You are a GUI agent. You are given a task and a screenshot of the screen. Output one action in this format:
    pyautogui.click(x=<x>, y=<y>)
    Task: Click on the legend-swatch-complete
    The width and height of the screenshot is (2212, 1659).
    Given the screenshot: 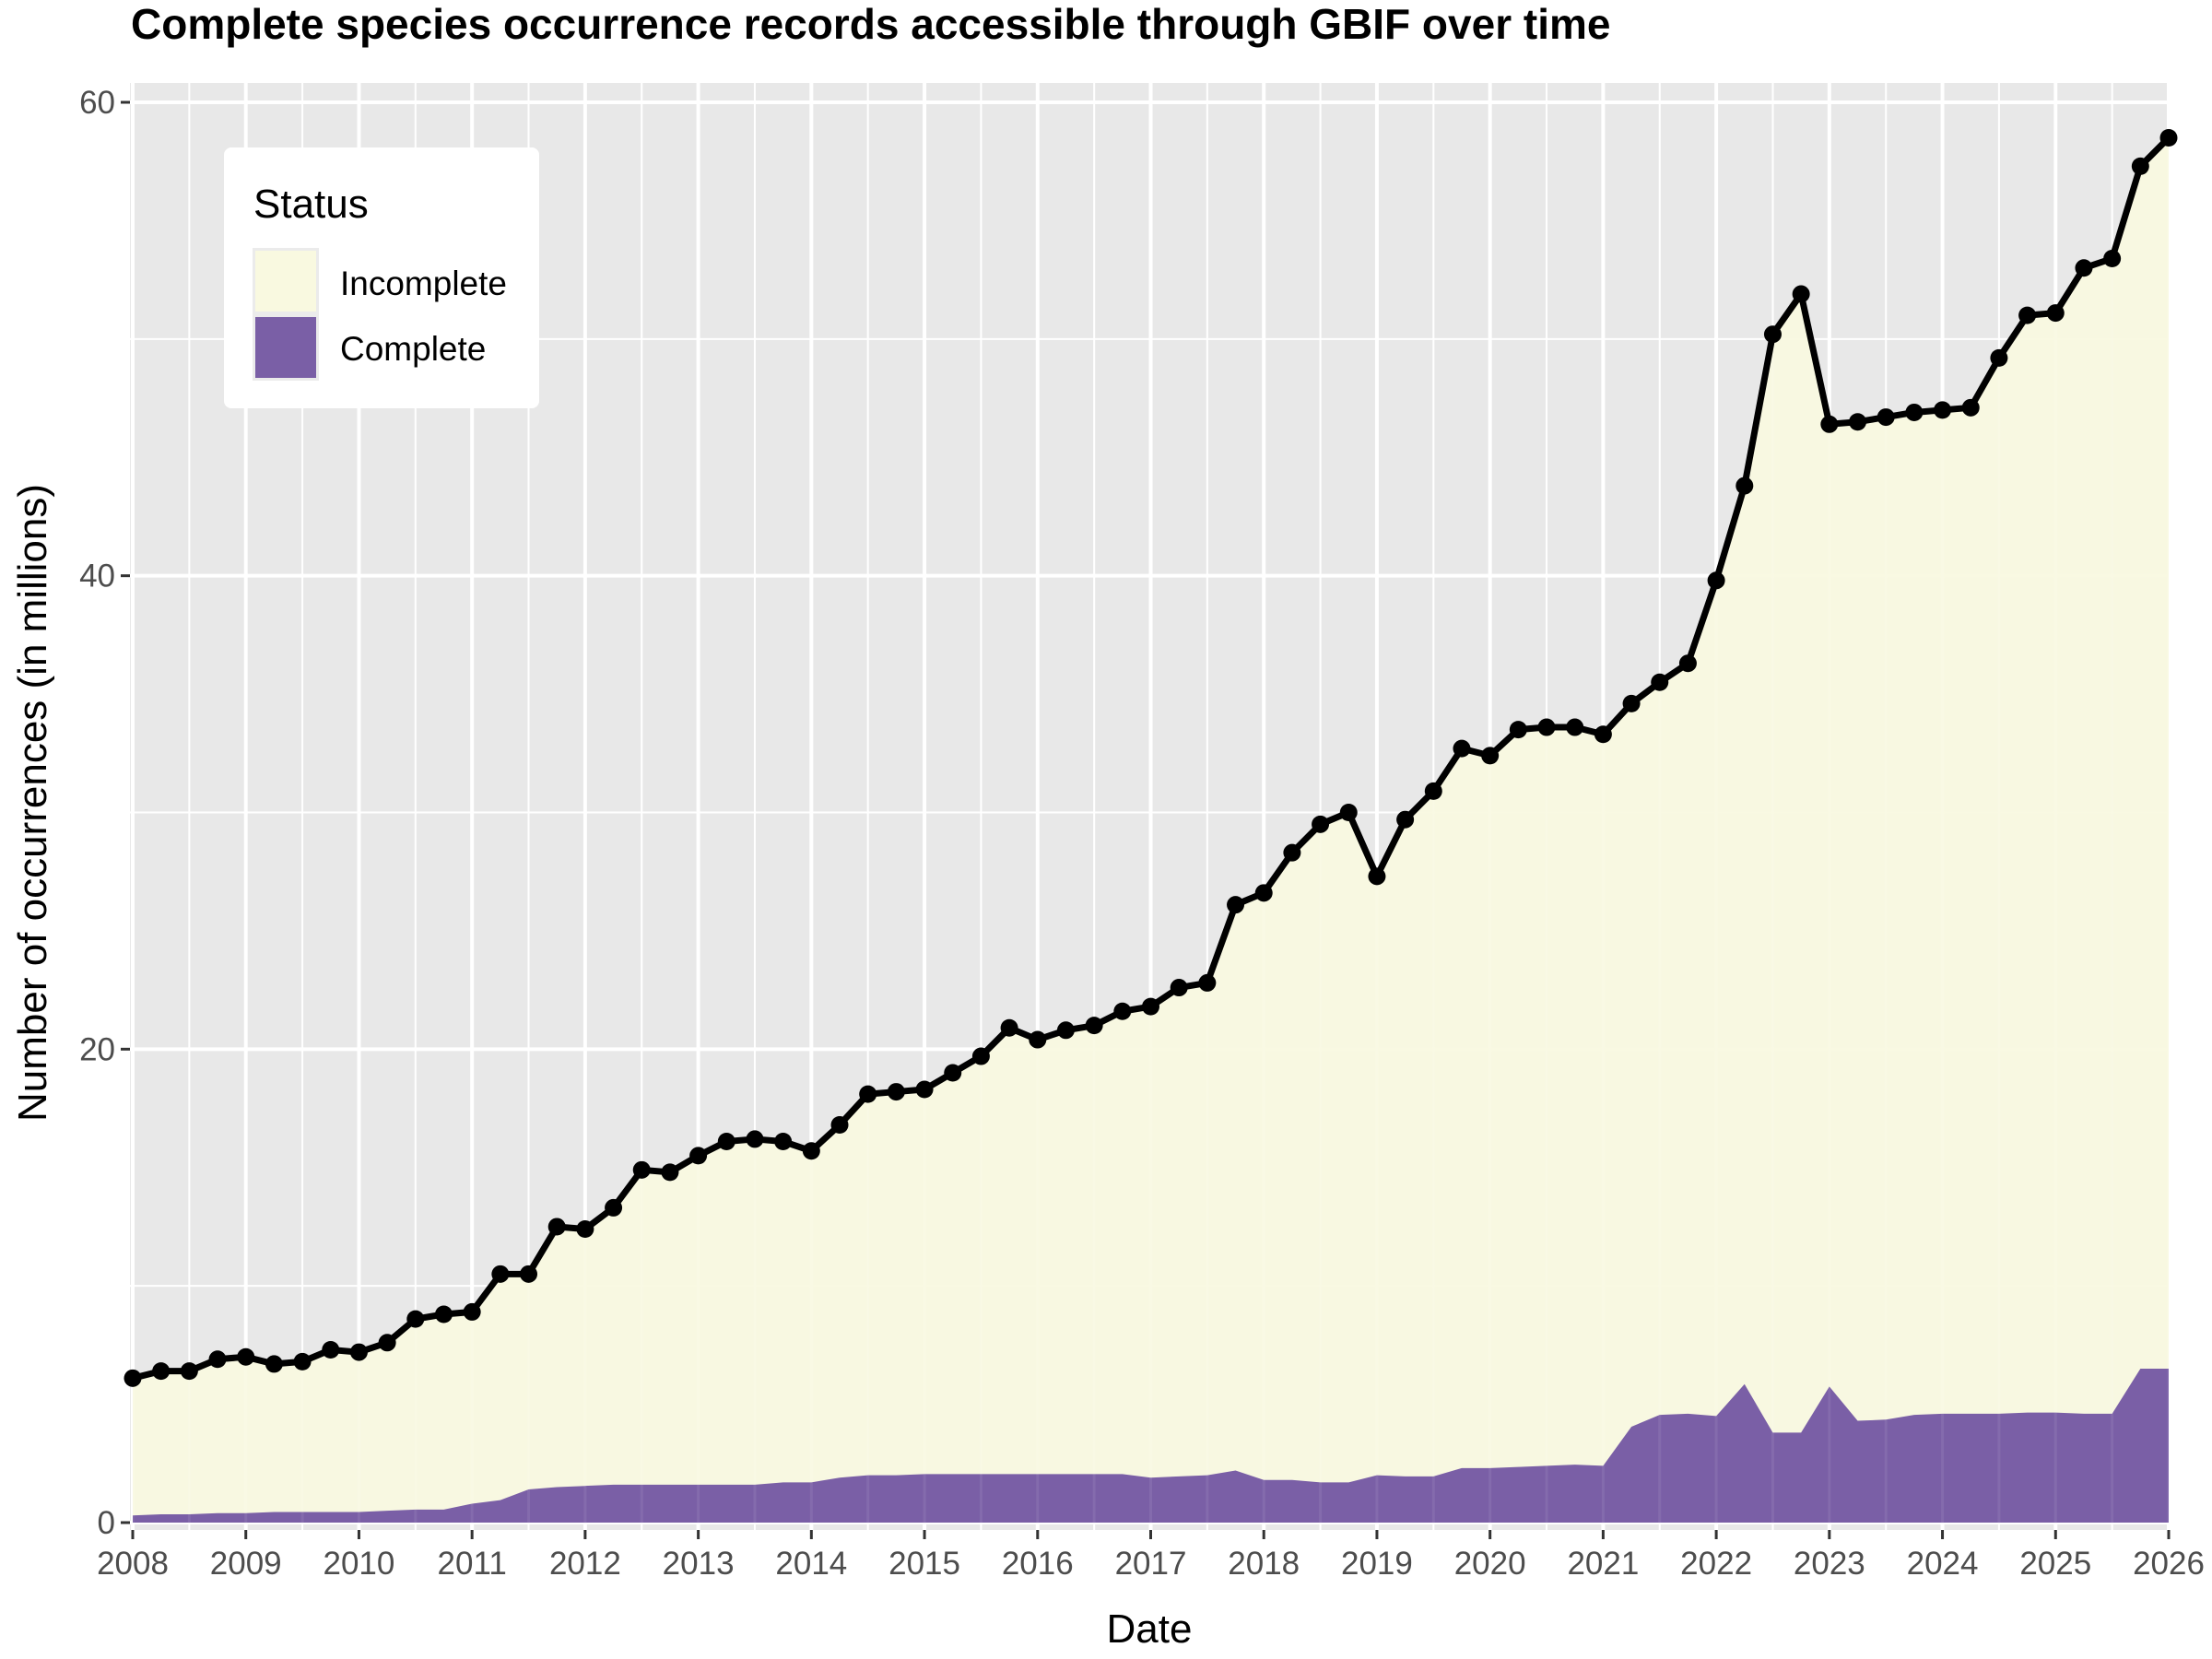 What is the action you would take?
    pyautogui.click(x=285, y=347)
    